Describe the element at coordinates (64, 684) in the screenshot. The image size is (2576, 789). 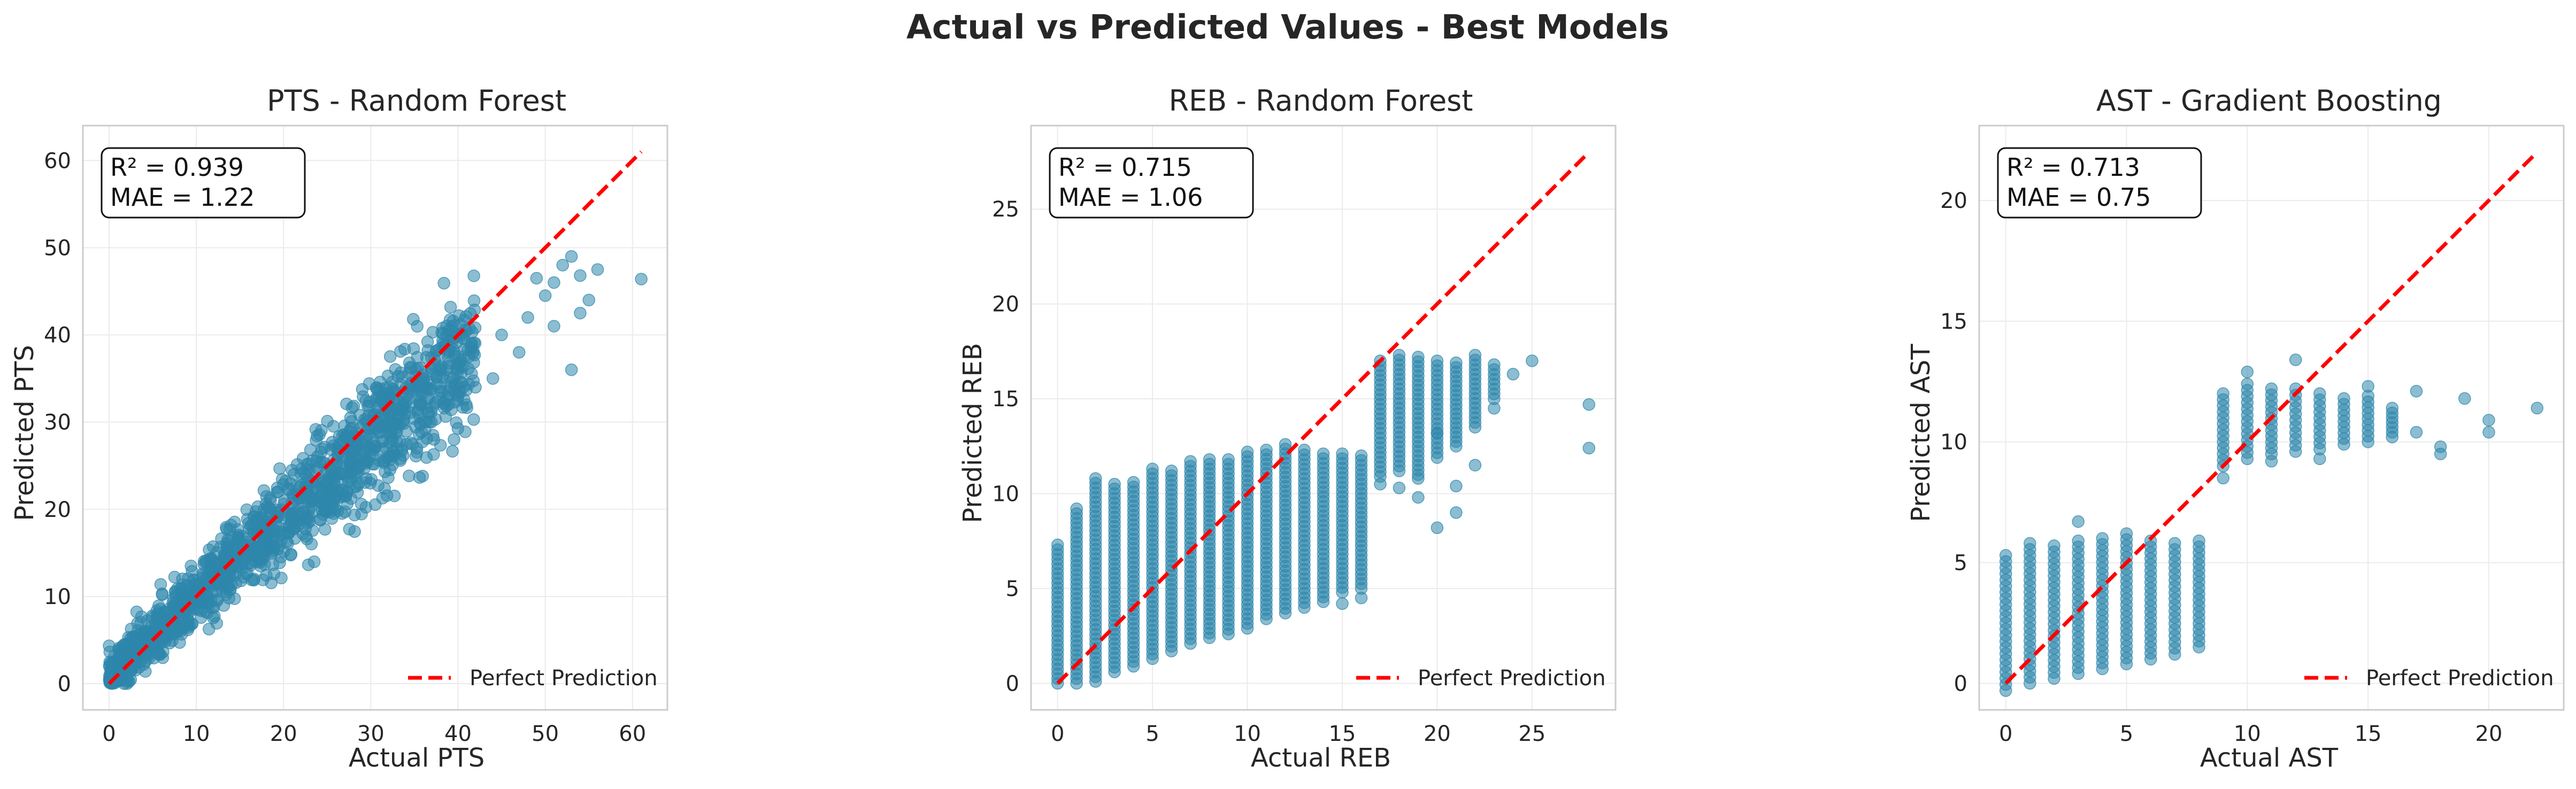
I see `y-tick-label: 0` at that location.